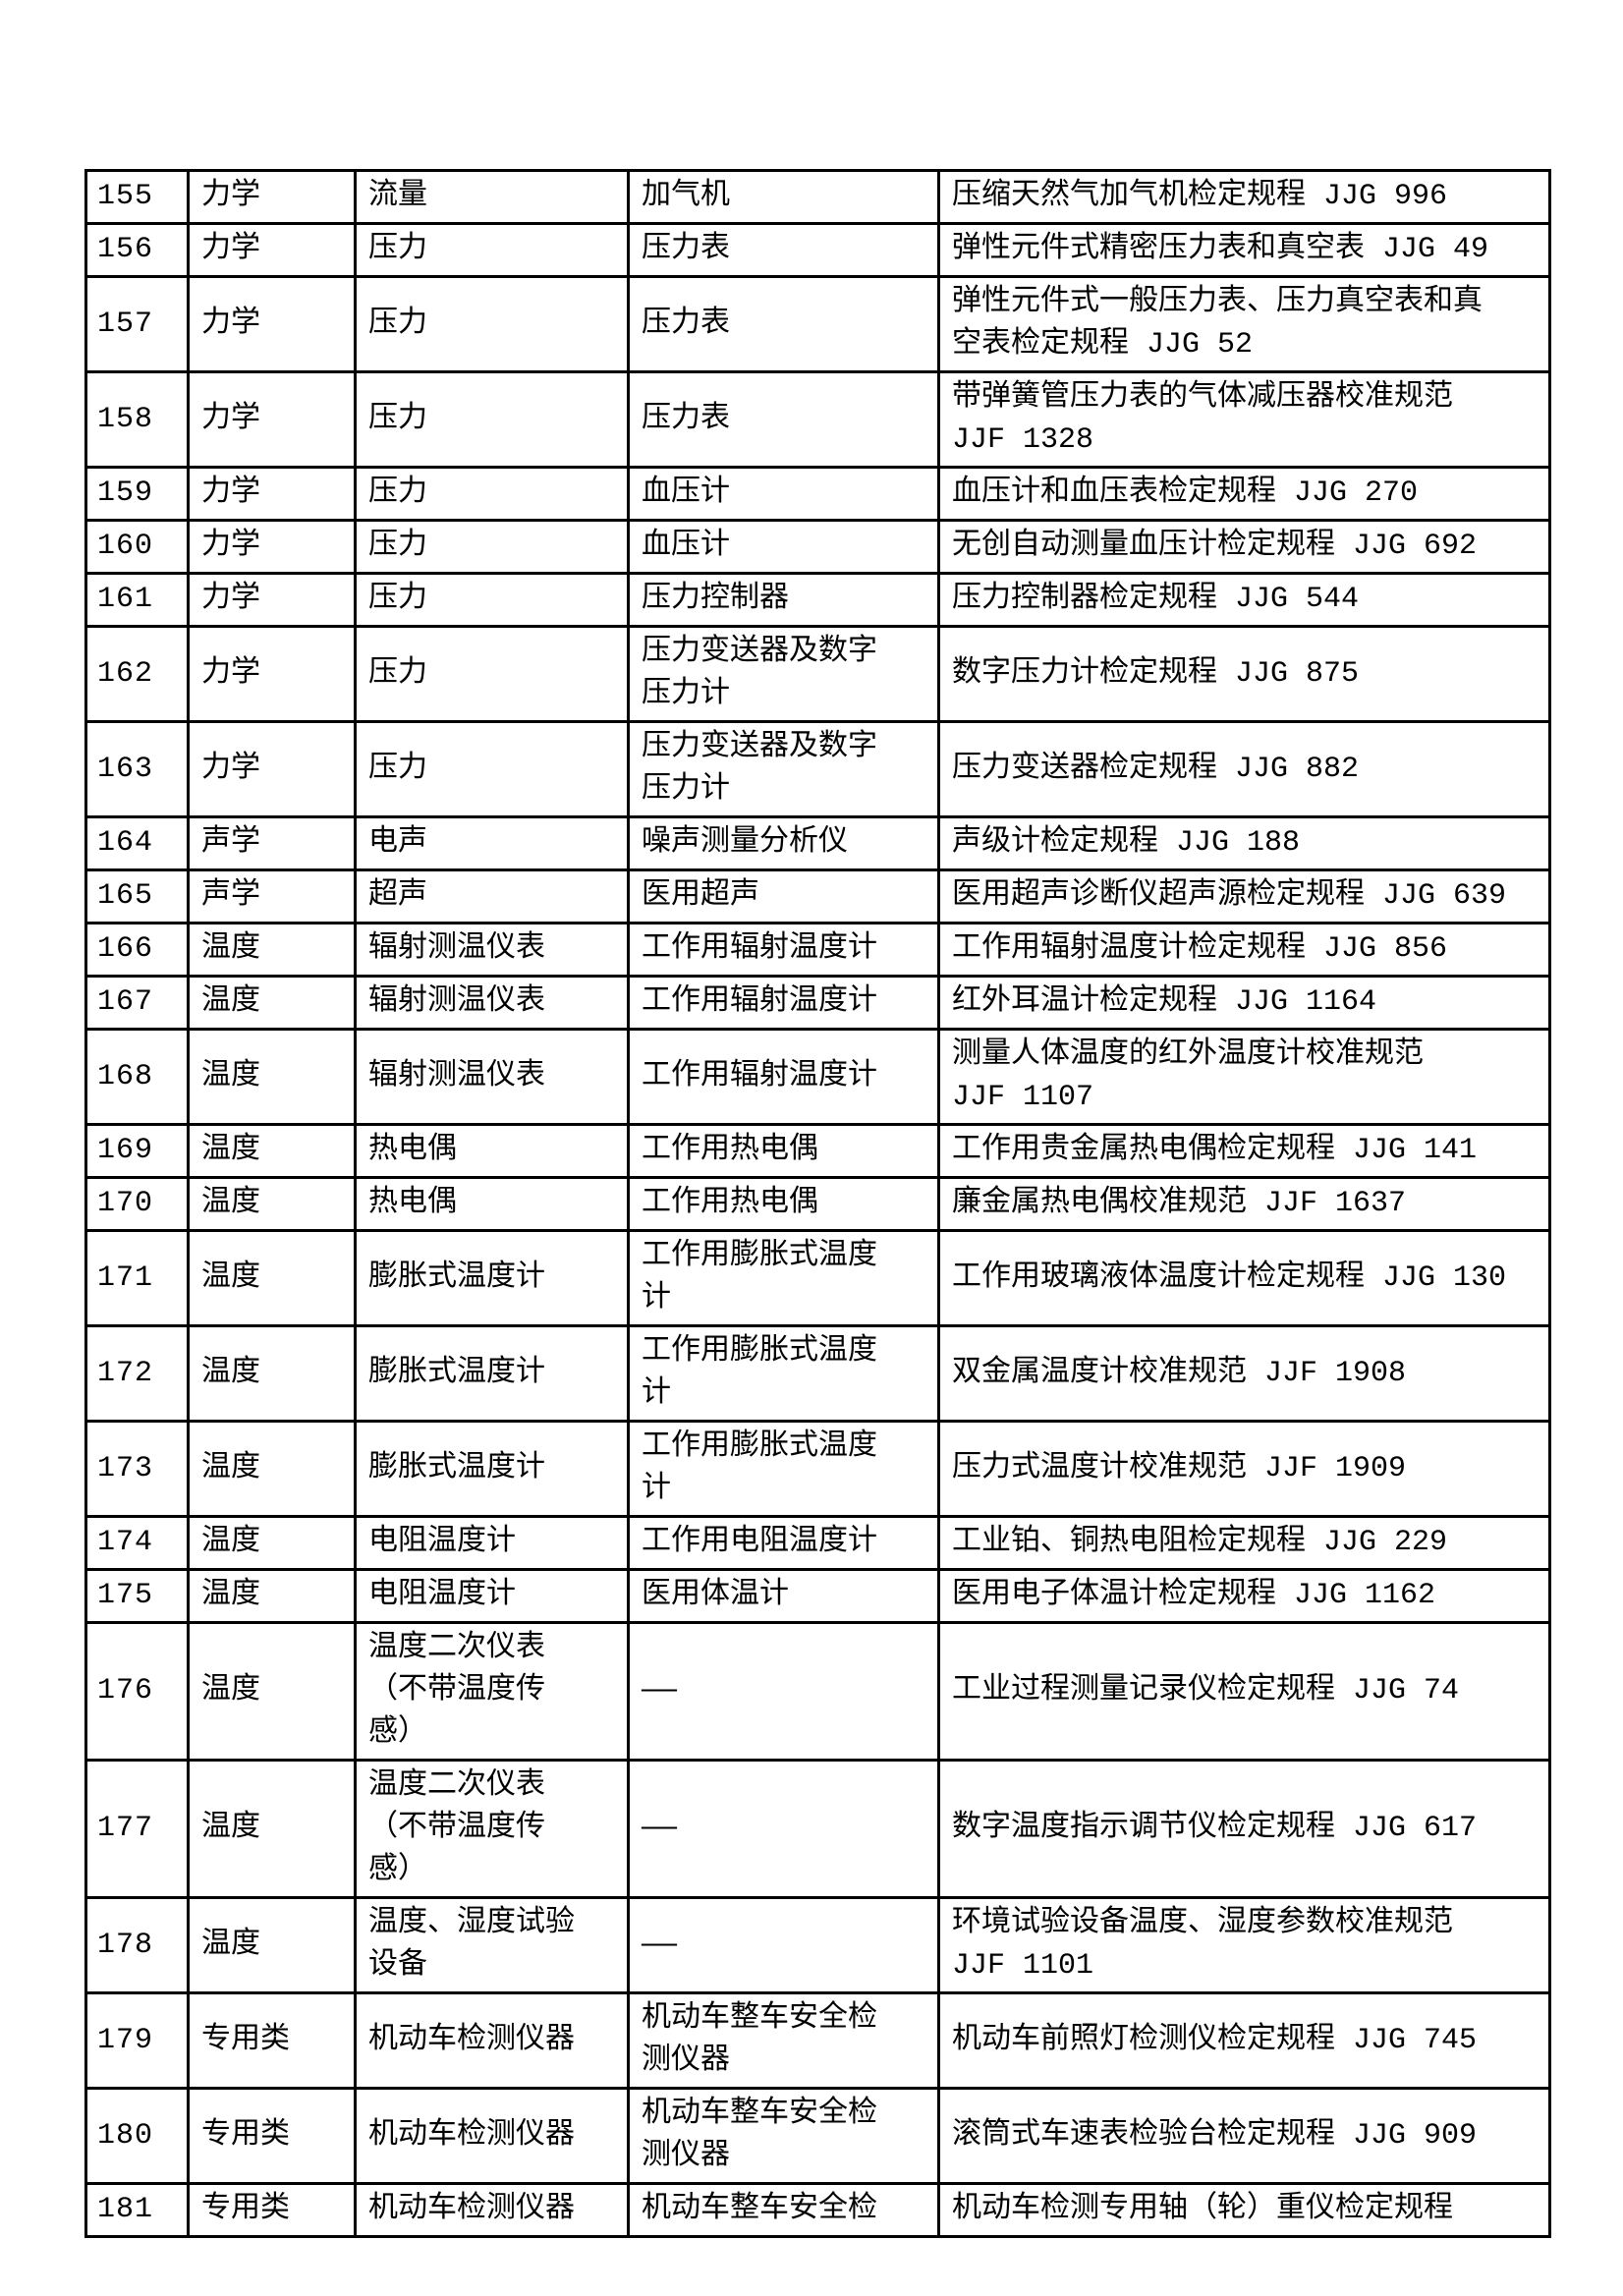  Describe the element at coordinates (137, 419) in the screenshot. I see `row-number-cell: 158` at that location.